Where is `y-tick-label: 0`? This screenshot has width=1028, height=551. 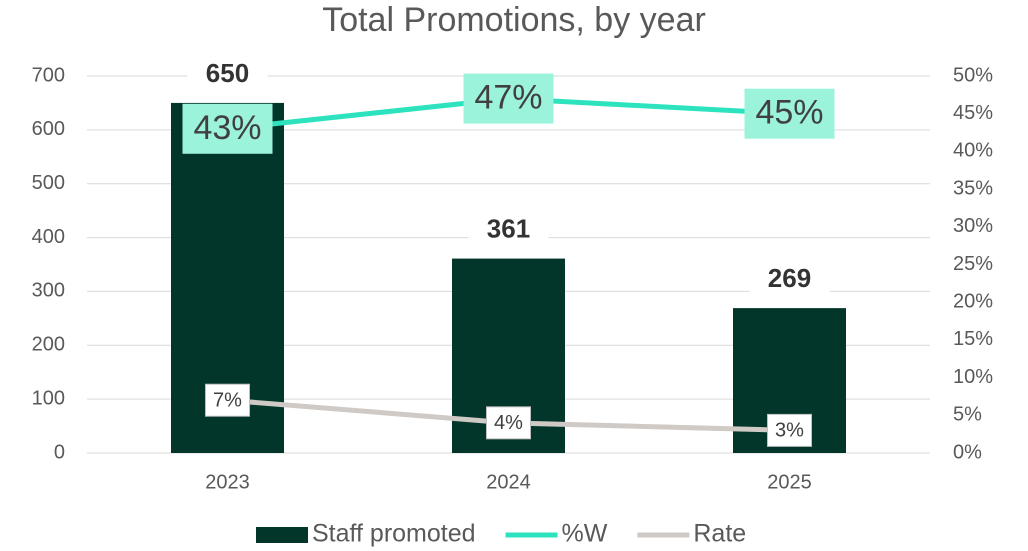 y-tick-label: 0 is located at coordinates (59, 452).